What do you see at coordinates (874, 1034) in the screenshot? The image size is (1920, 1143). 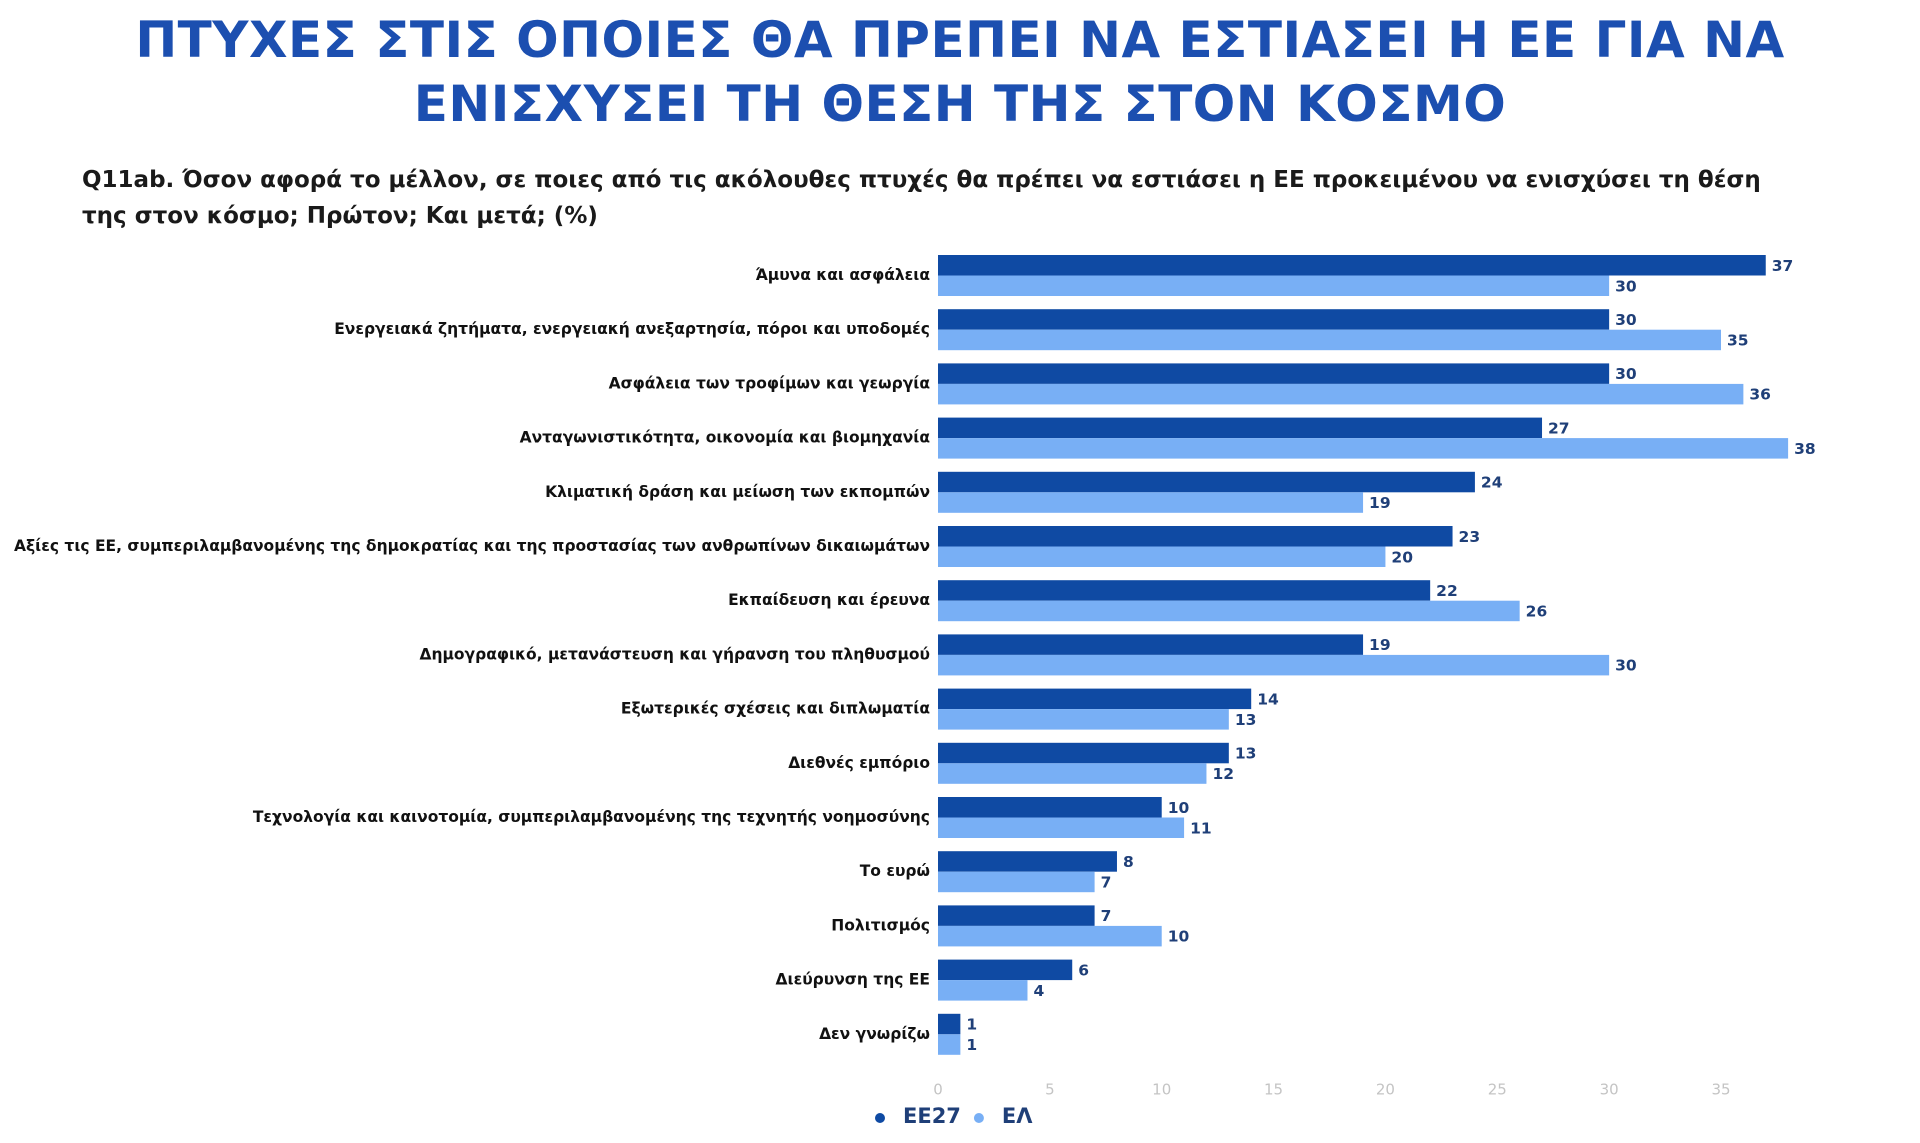 I see `category-label: Δεν γνωρίζω` at bounding box center [874, 1034].